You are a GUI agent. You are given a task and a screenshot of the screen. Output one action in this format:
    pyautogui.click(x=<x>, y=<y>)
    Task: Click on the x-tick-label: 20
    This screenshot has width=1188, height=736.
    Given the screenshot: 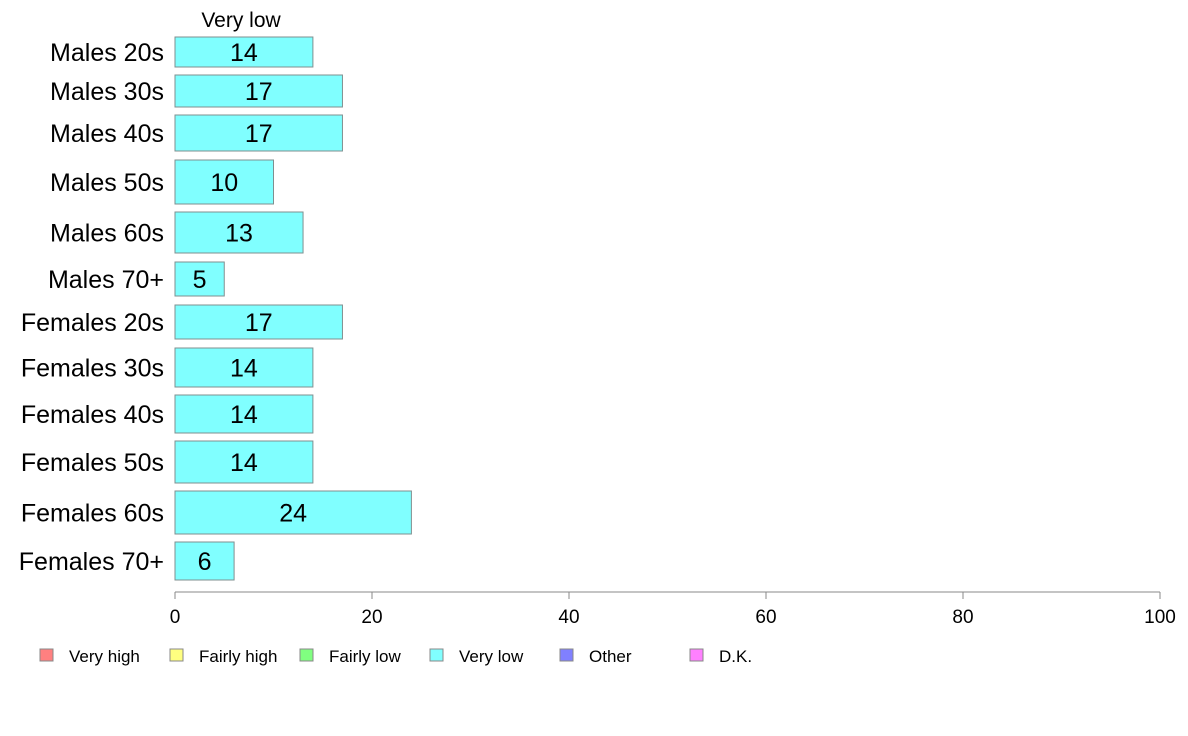 What is the action you would take?
    pyautogui.click(x=371, y=617)
    